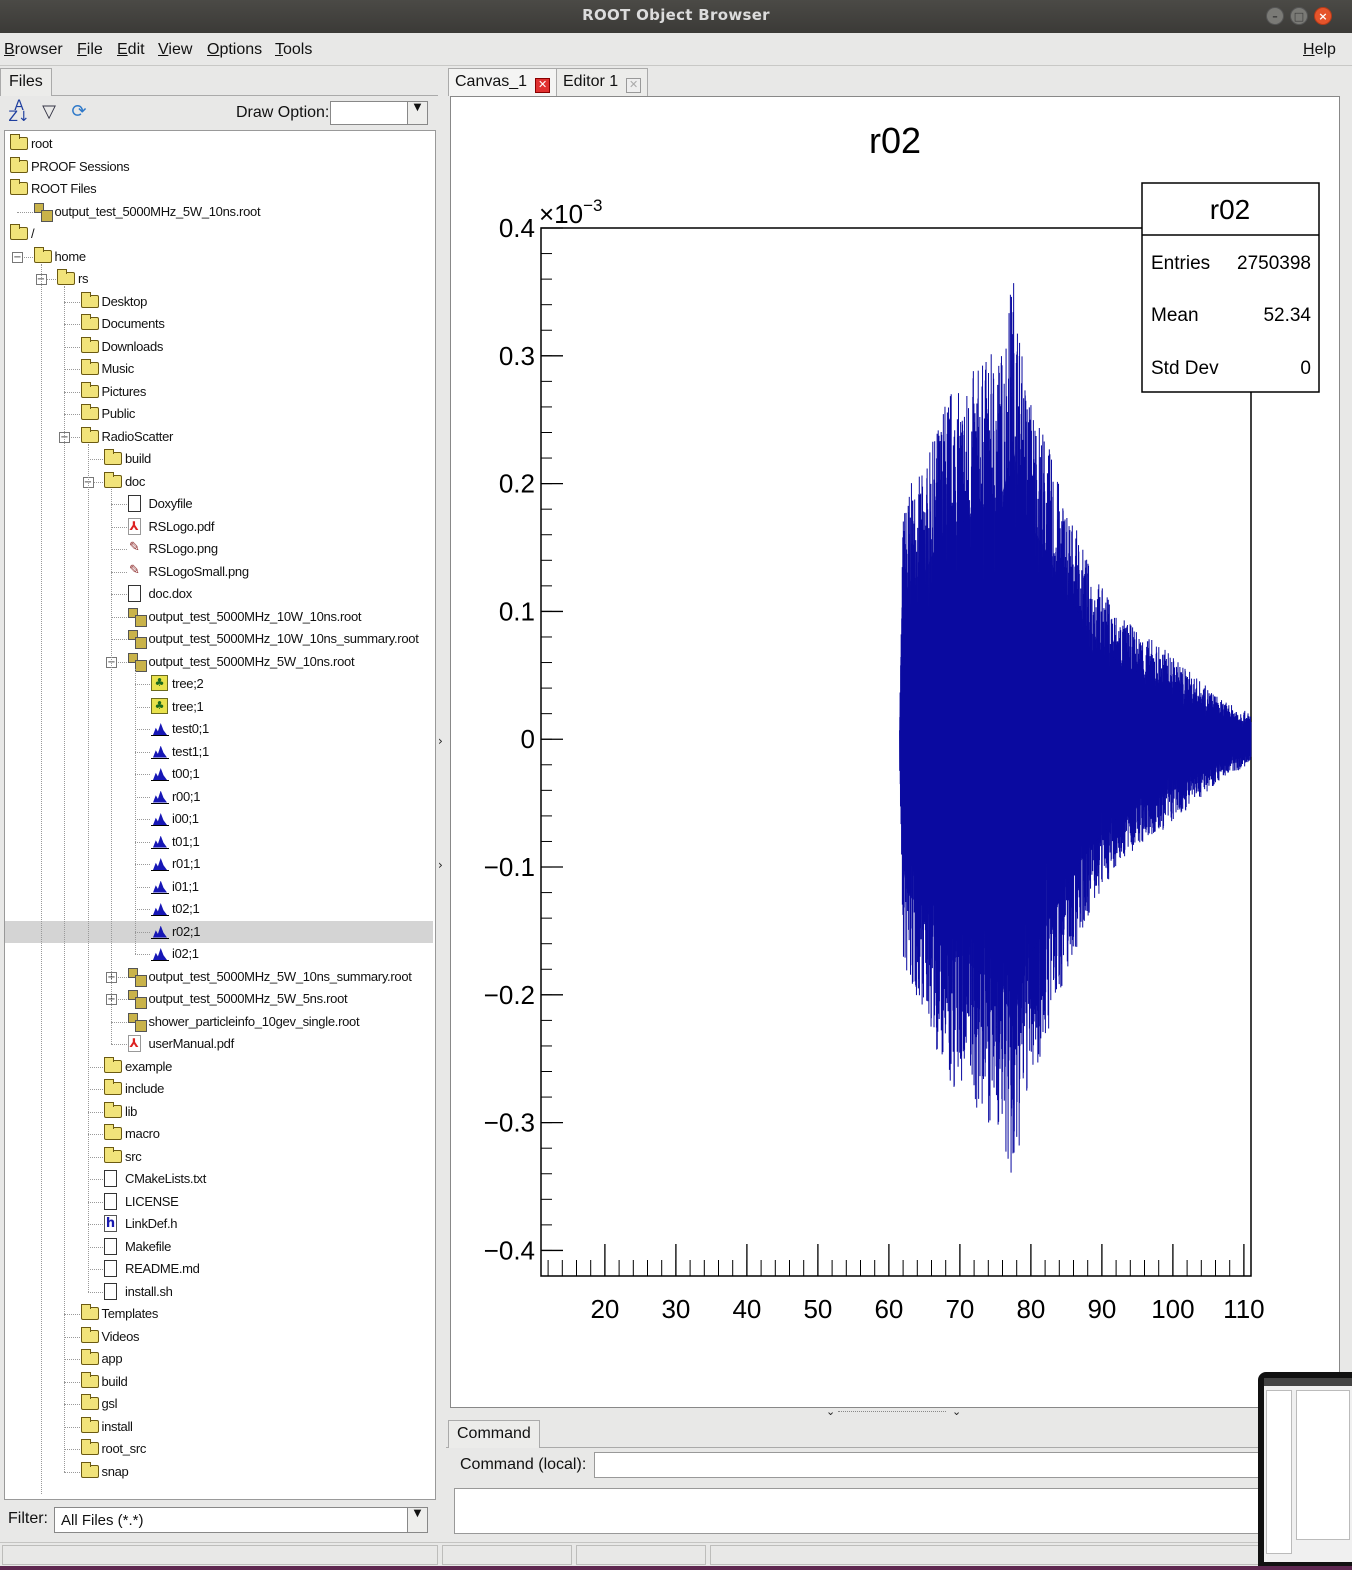 The height and width of the screenshot is (1570, 1352). Describe the element at coordinates (219, 1314) in the screenshot. I see `tree-item: Templates` at that location.